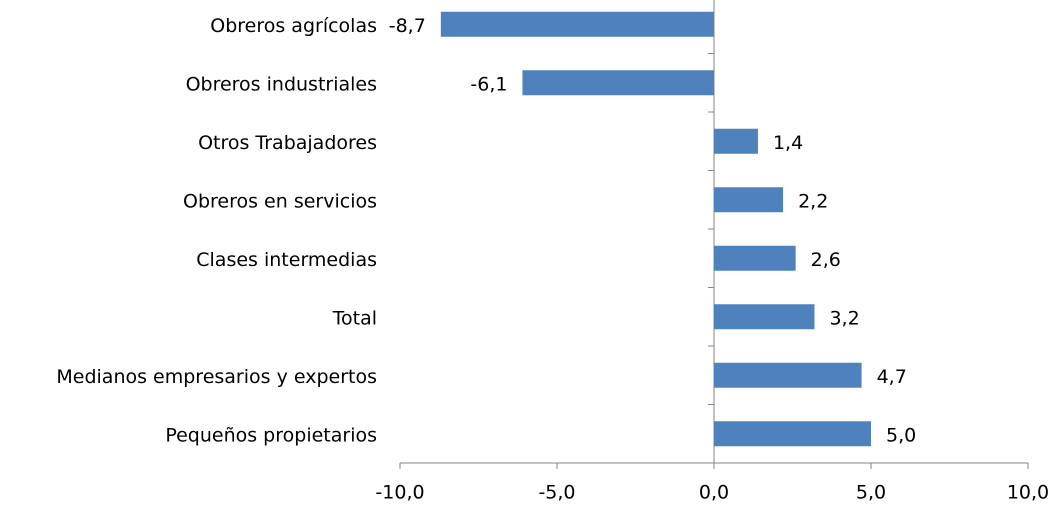  What do you see at coordinates (556, 493) in the screenshot?
I see `x-tick-label: -5,0` at bounding box center [556, 493].